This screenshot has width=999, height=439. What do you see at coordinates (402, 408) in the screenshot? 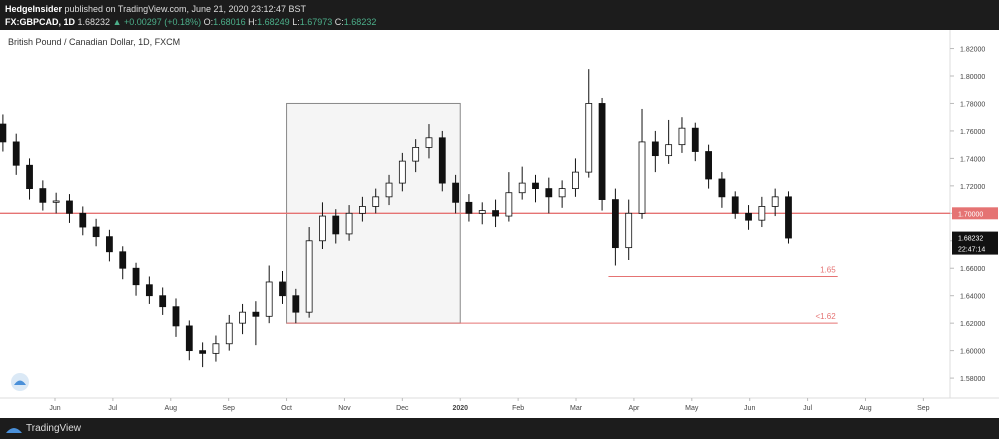
I see `x-tick-label: Dec` at bounding box center [402, 408].